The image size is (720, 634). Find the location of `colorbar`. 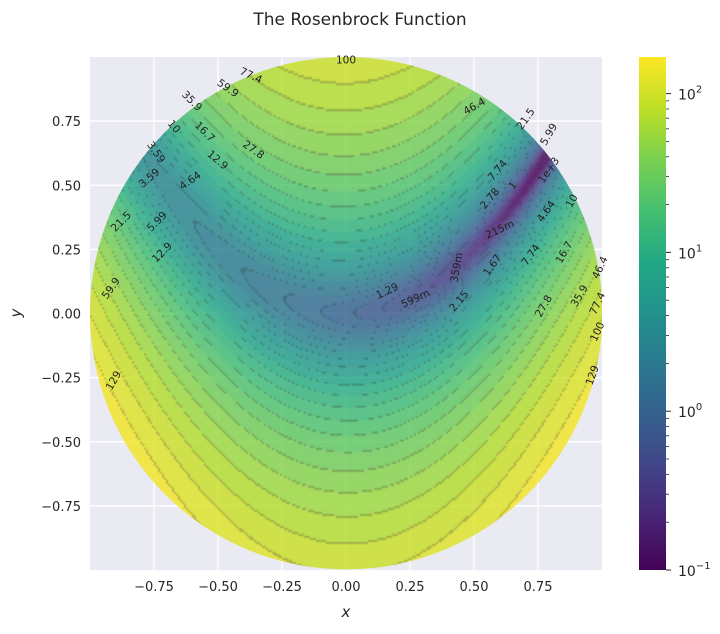

colorbar is located at coordinates (652, 313).